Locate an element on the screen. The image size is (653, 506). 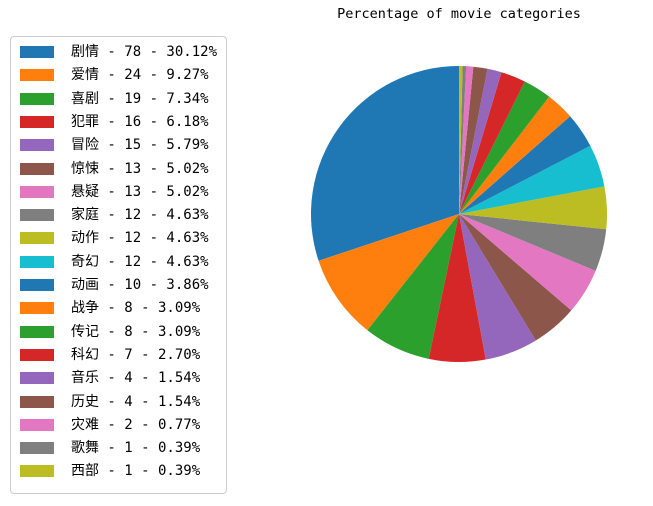
legend-item: 动画 - 10 - 3.86% is located at coordinates (118, 285).